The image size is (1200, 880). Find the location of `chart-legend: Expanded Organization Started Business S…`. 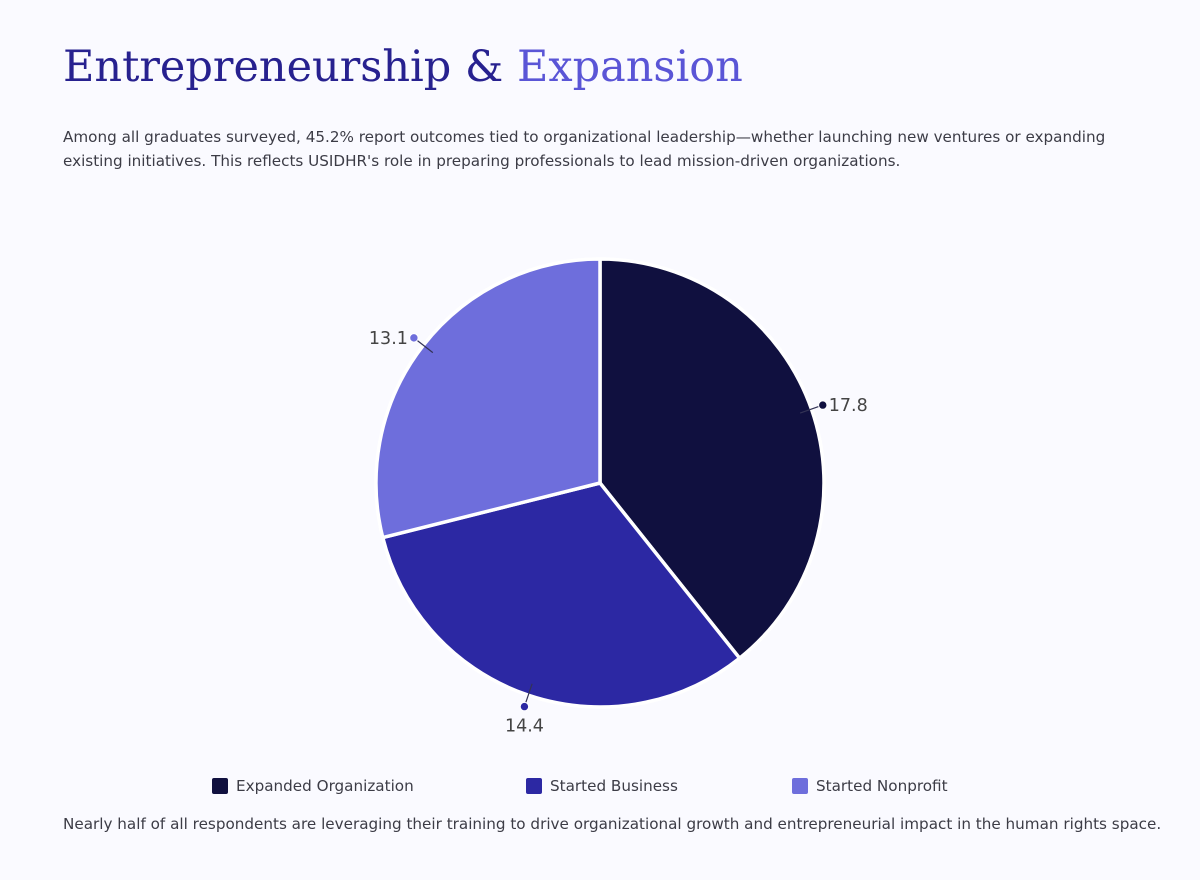

chart-legend: Expanded Organization Started Business S… is located at coordinates (600, 786).